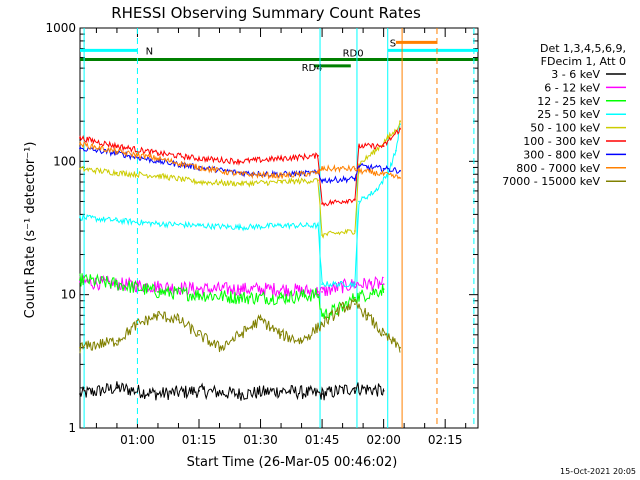 Image resolution: width=640 pixels, height=480 pixels. I want to click on legend-entry: 50 - 100 keV, so click(565, 128).